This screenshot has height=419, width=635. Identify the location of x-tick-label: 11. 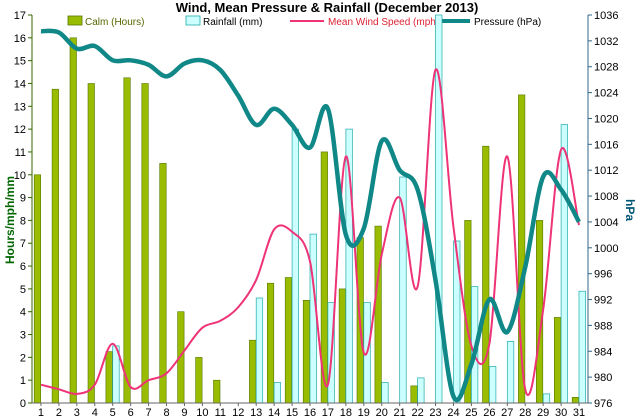
(220, 413).